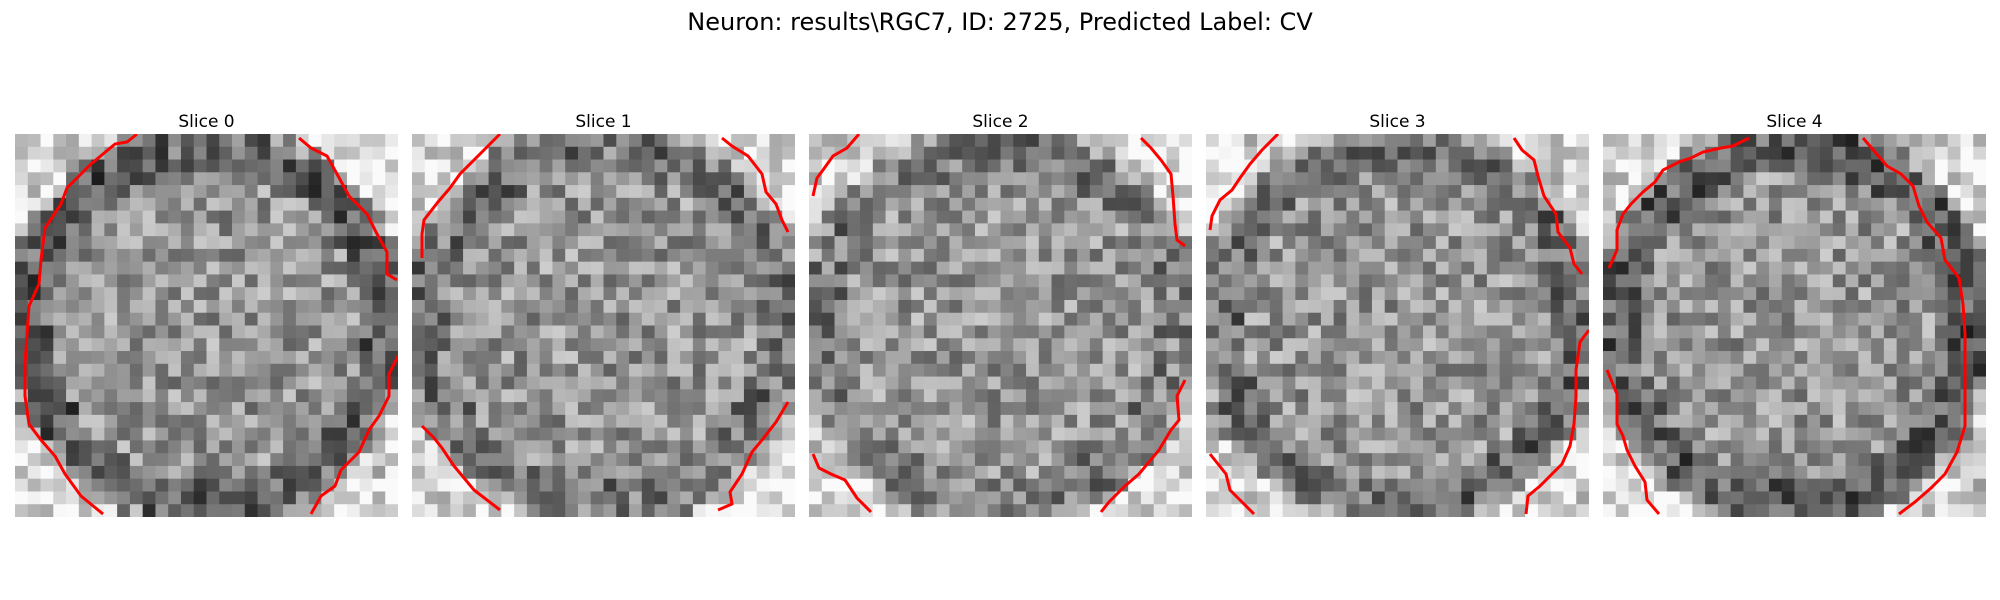 The image size is (2000, 600). I want to click on slice-panel-1: Slice 1, so click(603, 313).